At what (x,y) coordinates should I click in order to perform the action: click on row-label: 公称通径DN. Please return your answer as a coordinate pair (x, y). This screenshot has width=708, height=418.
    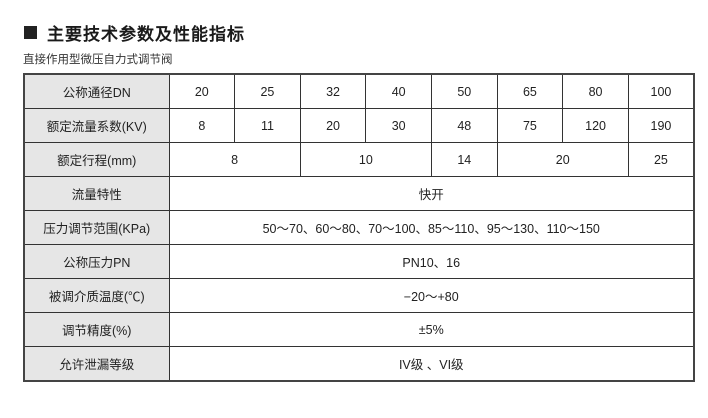
    Looking at the image, I should click on (96, 91).